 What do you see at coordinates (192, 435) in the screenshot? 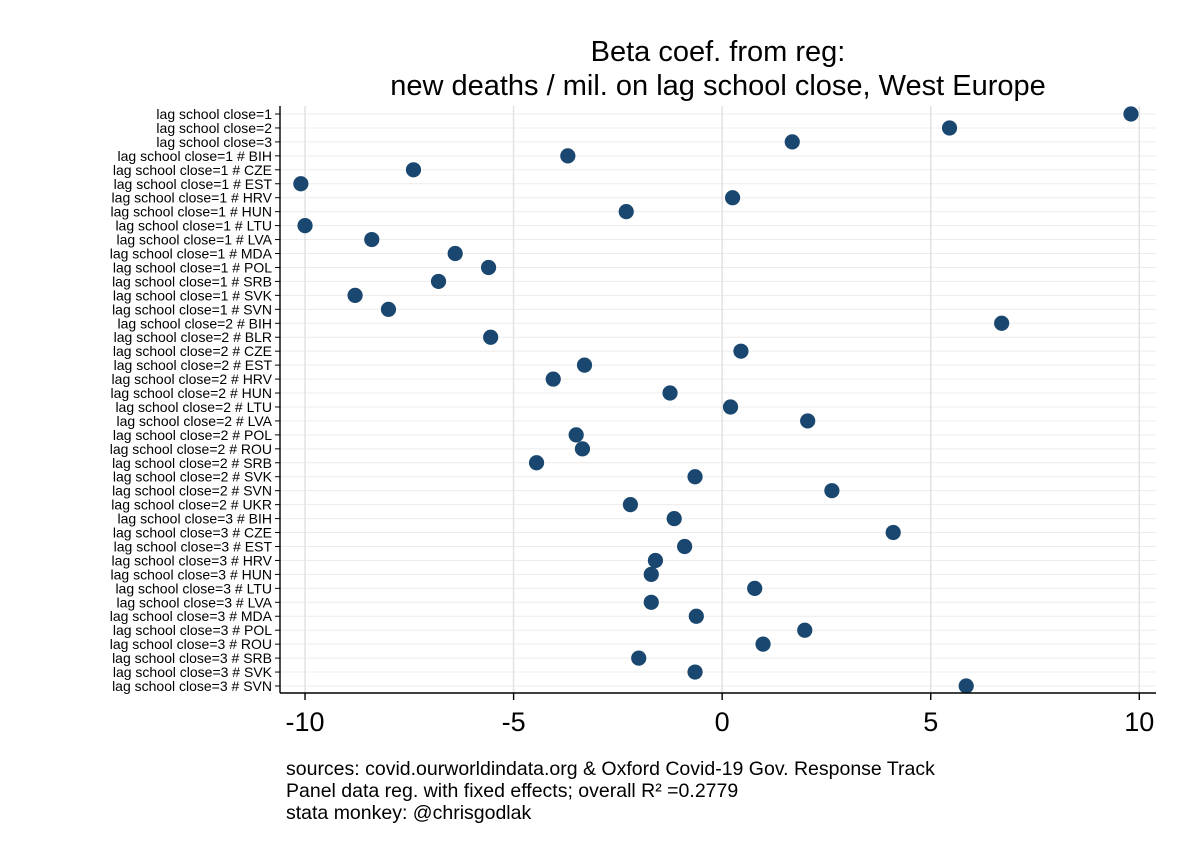
I see `y-tick-label: lag school close=2 # POL` at bounding box center [192, 435].